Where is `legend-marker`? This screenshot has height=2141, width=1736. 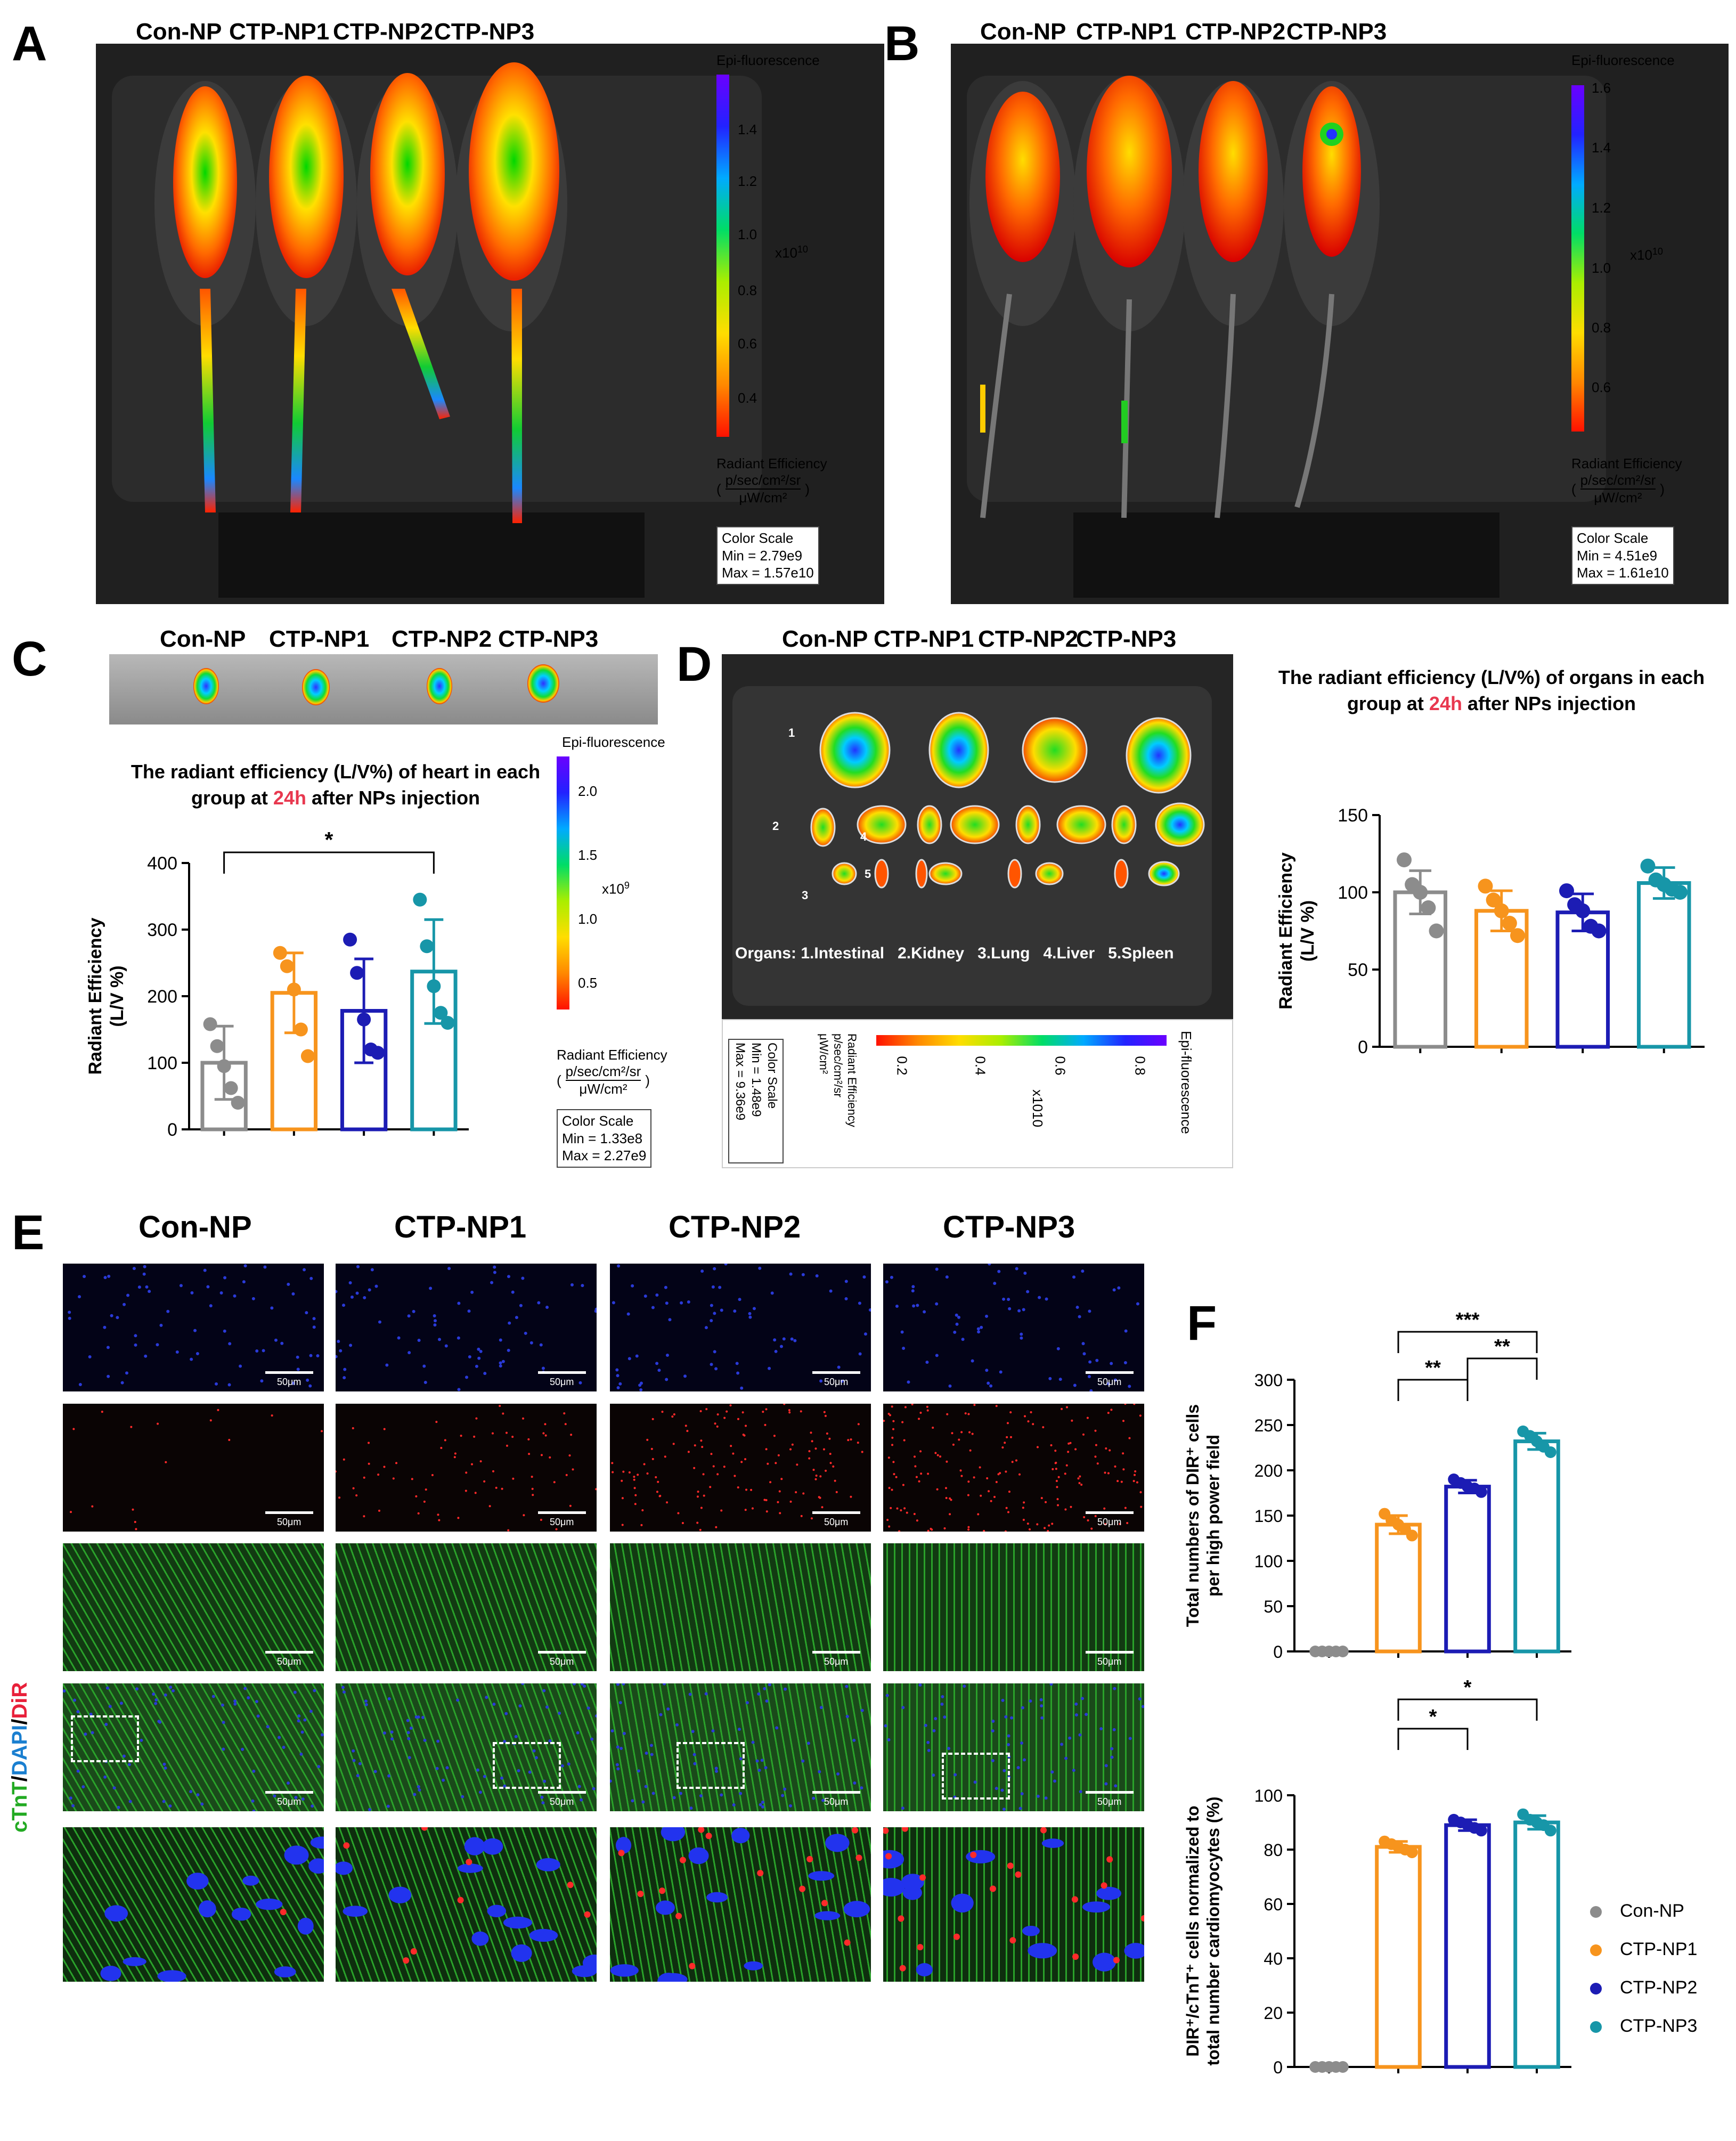 legend-marker is located at coordinates (1596, 1912).